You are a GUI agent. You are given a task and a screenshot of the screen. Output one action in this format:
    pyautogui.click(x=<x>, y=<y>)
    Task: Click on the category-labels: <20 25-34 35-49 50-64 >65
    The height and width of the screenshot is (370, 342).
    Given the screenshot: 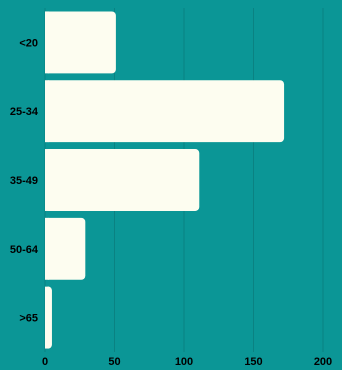 What is the action you would take?
    pyautogui.click(x=24, y=180)
    